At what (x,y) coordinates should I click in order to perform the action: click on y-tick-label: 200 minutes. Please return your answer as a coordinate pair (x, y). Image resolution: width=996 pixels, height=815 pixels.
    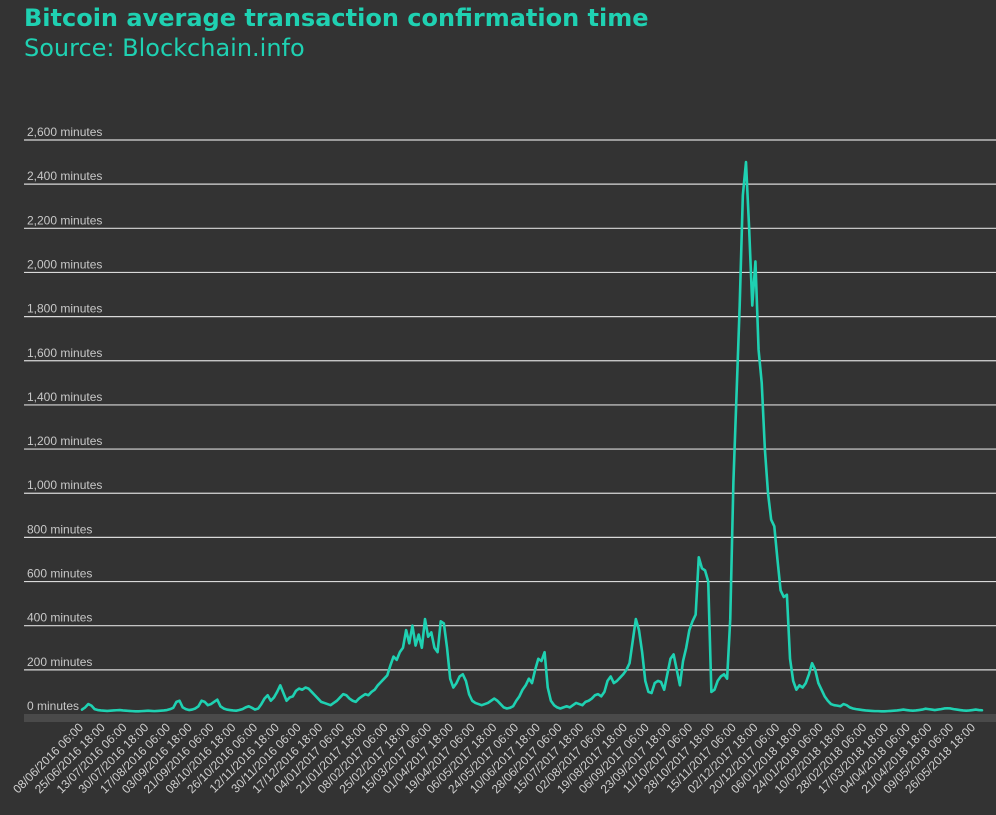
    Looking at the image, I should click on (59, 662).